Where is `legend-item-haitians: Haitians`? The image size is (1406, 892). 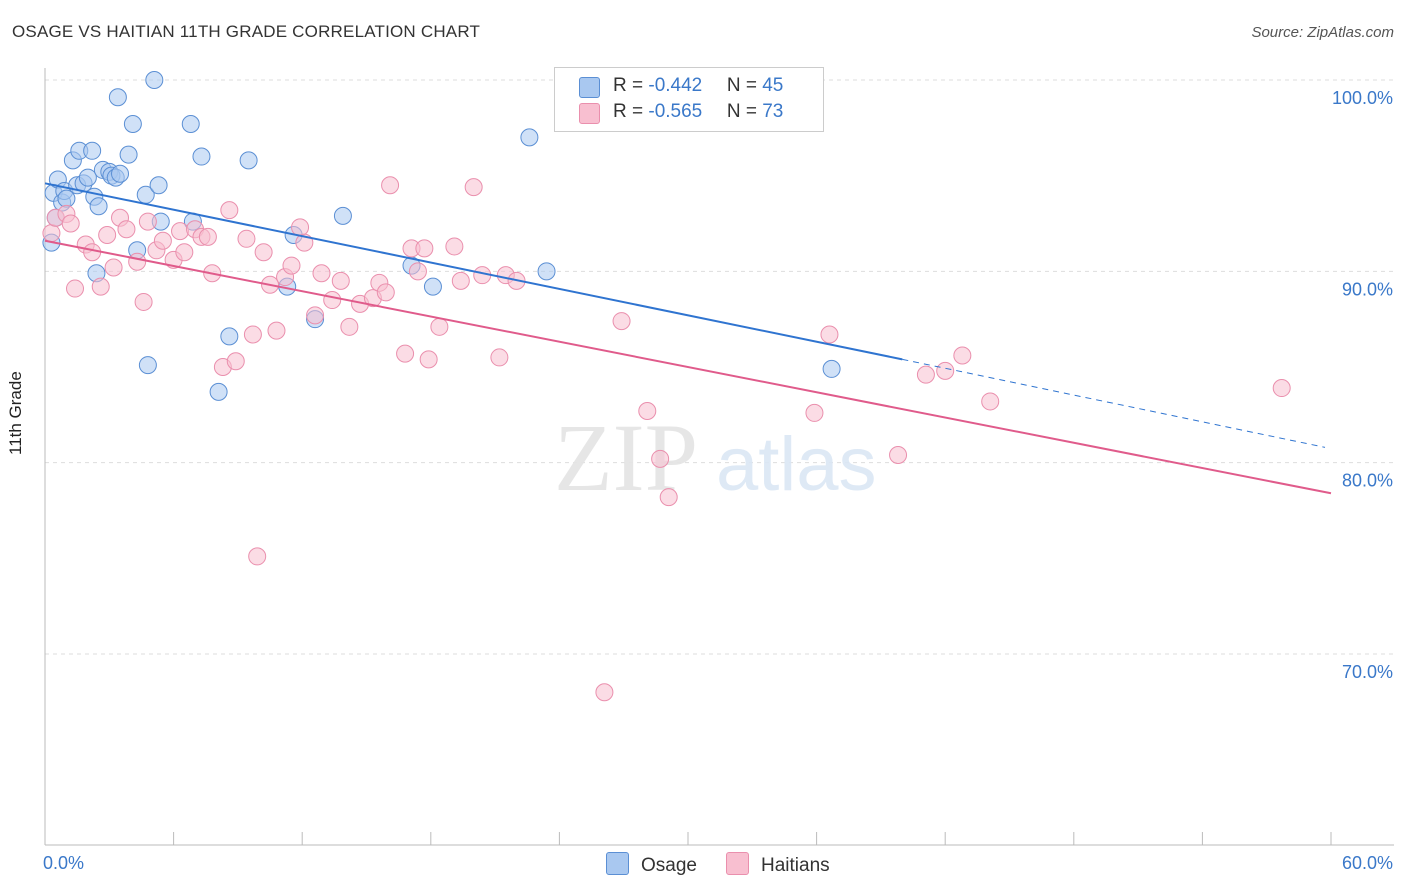 legend-item-haitians: Haitians is located at coordinates (778, 864).